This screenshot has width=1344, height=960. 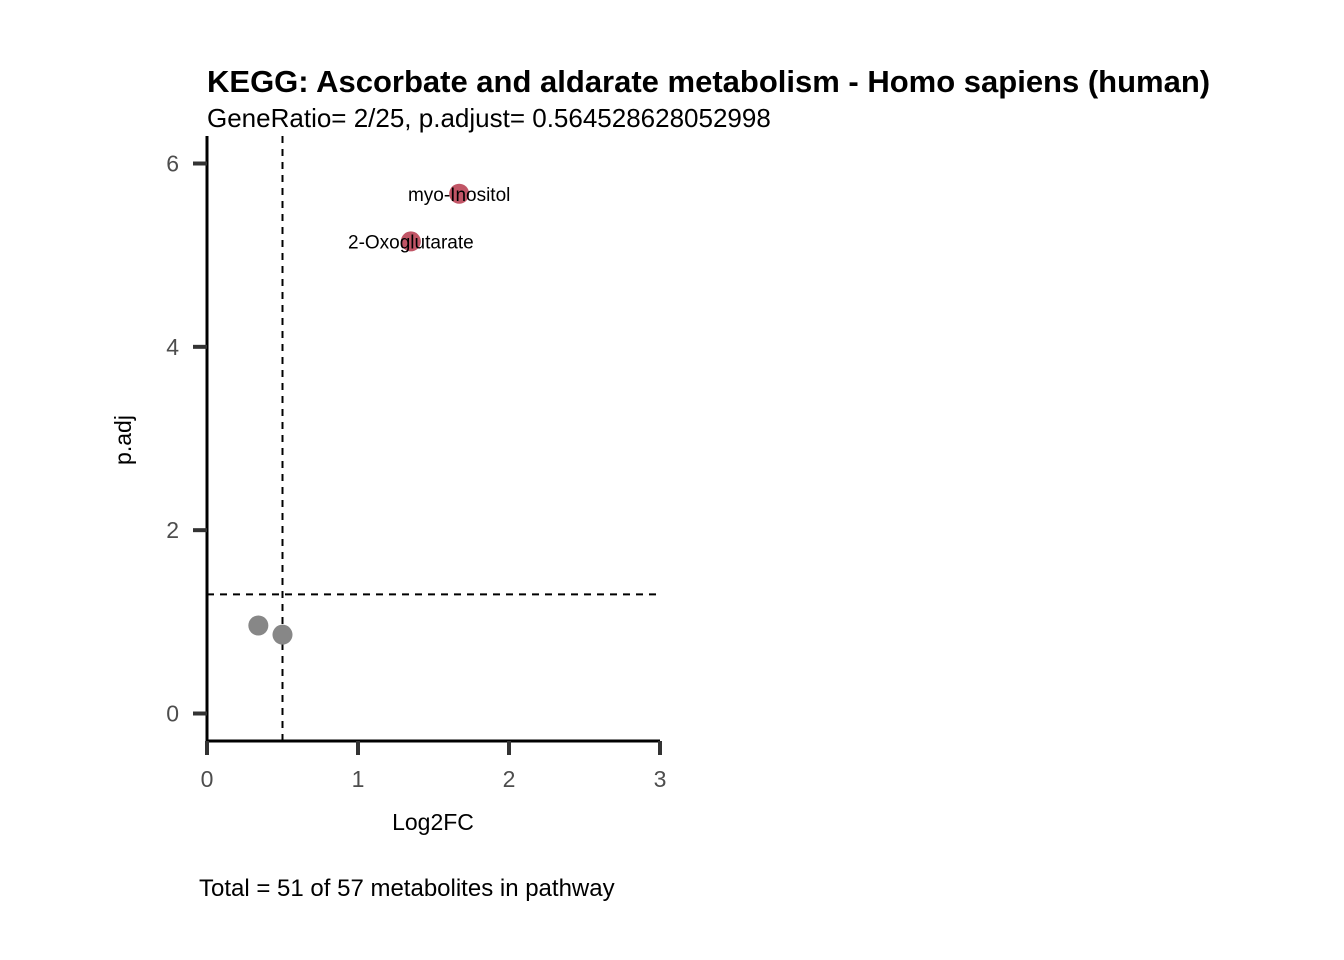 What do you see at coordinates (123, 440) in the screenshot?
I see `y-axis-title: p.adj` at bounding box center [123, 440].